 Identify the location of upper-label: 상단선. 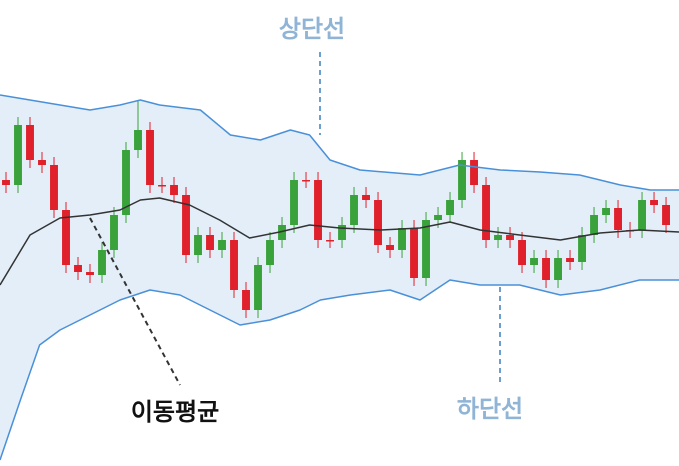
(312, 29).